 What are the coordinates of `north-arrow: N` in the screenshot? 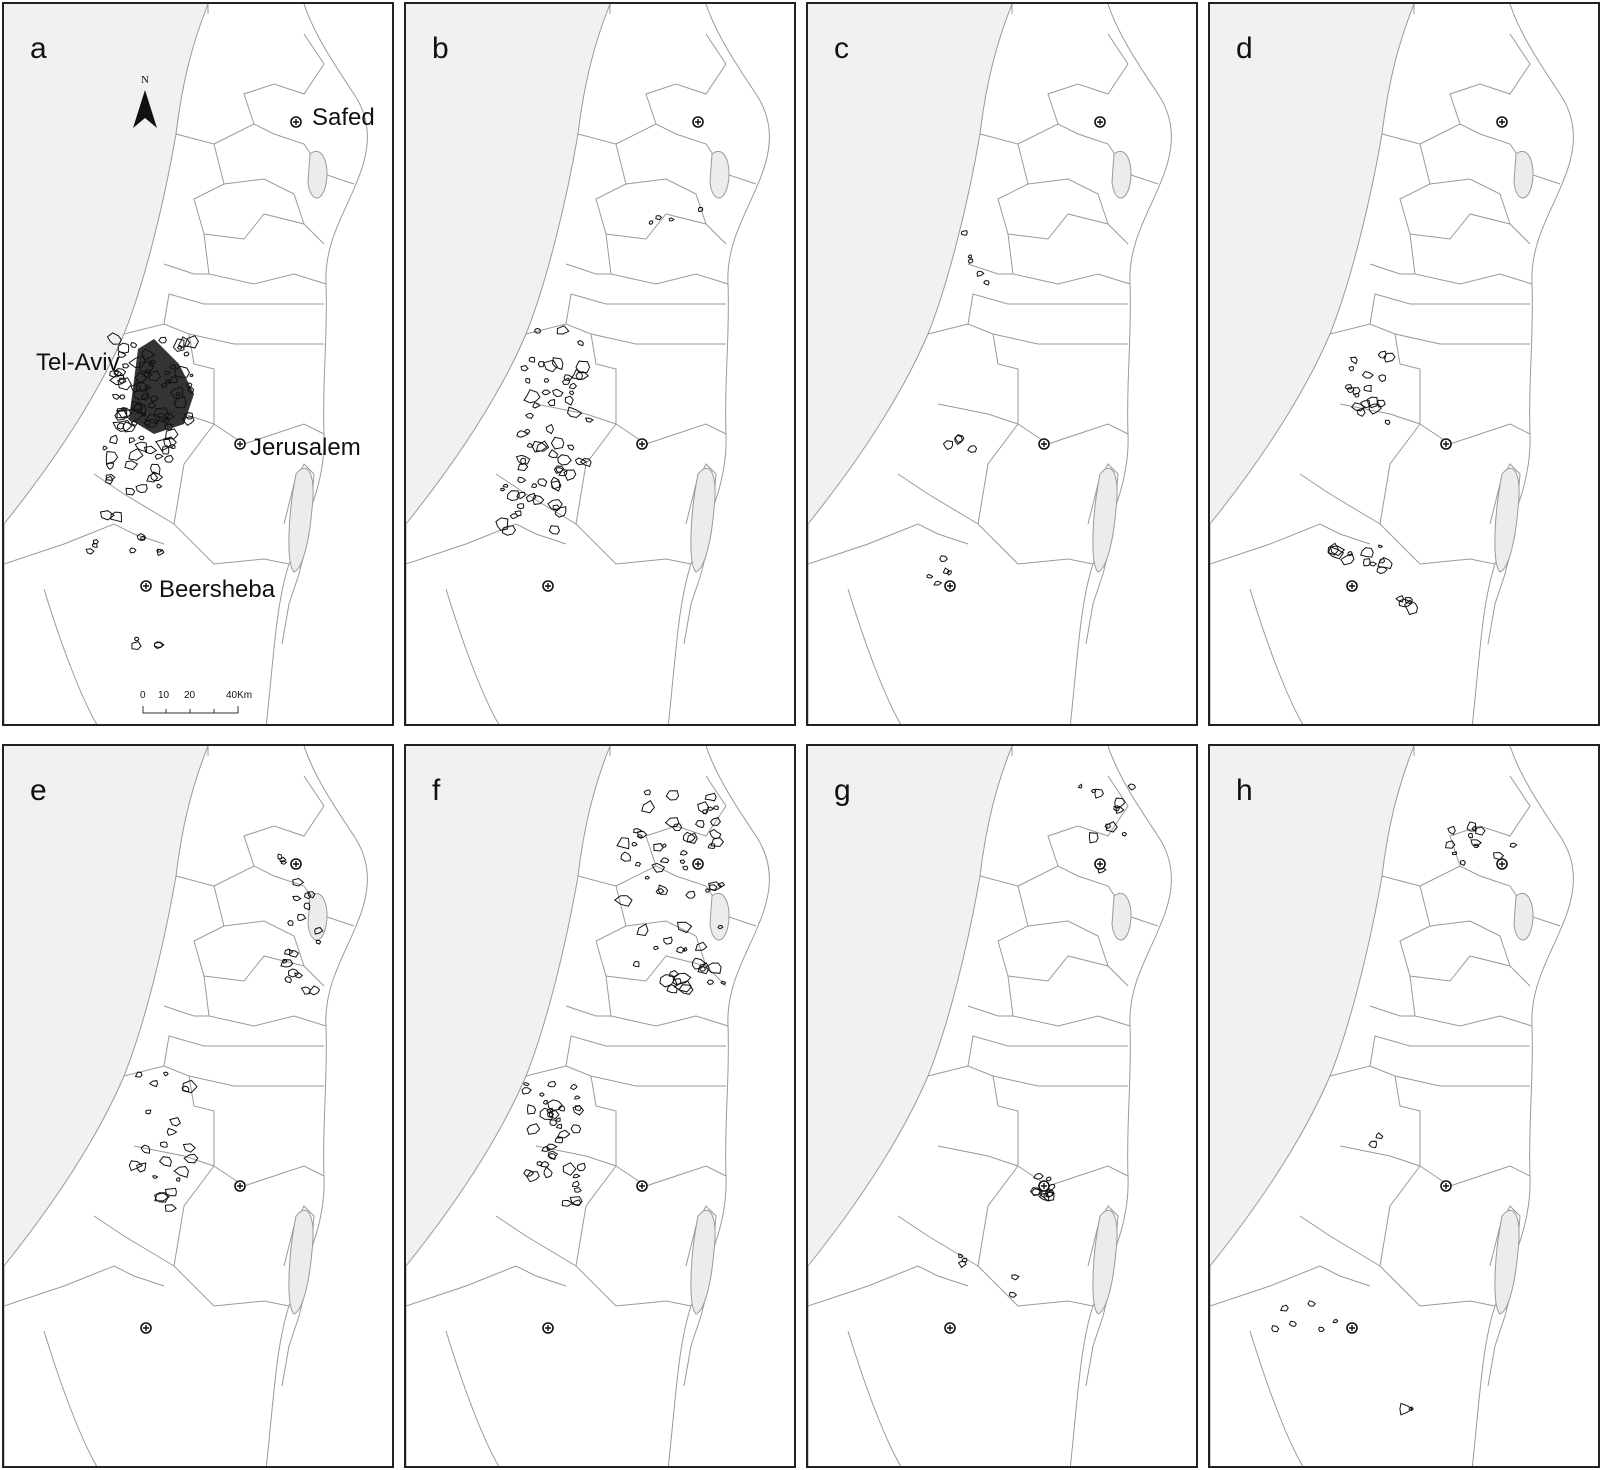 It's located at (145, 104).